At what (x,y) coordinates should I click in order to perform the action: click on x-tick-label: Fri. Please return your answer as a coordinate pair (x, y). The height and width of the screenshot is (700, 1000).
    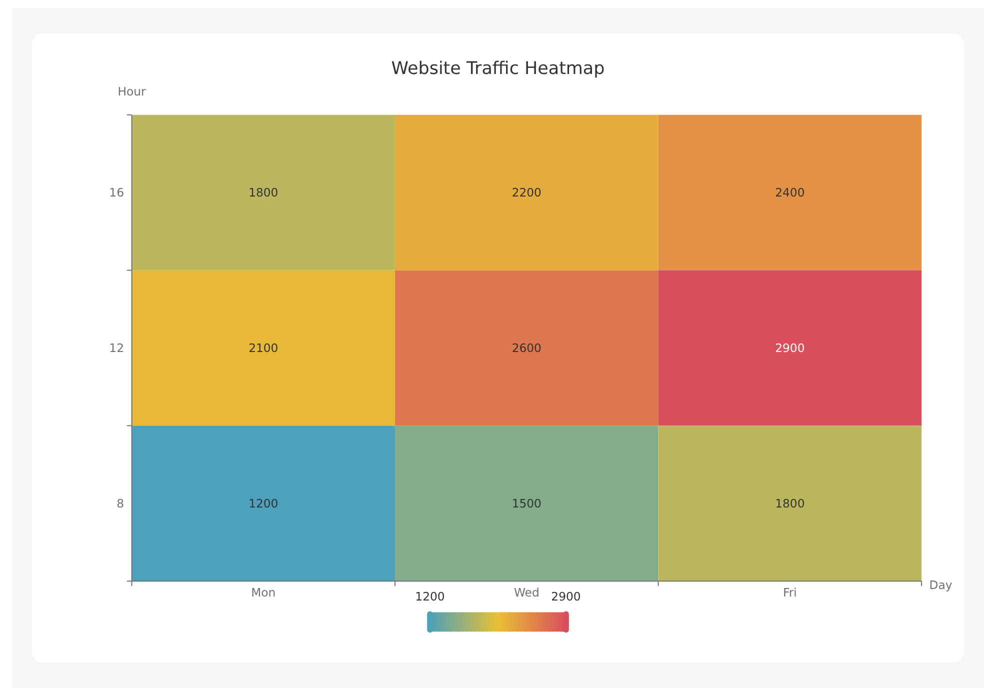
    Looking at the image, I should click on (789, 593).